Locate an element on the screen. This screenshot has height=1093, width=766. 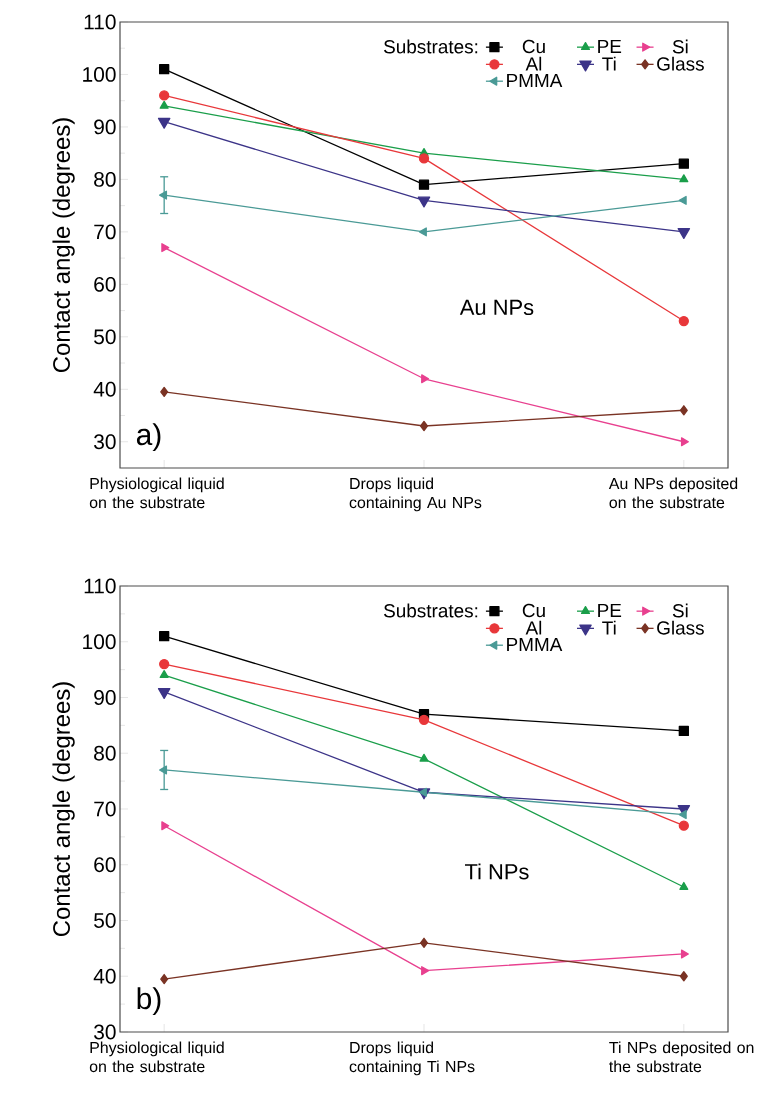
annotation: Au NPs is located at coordinates (496, 307).